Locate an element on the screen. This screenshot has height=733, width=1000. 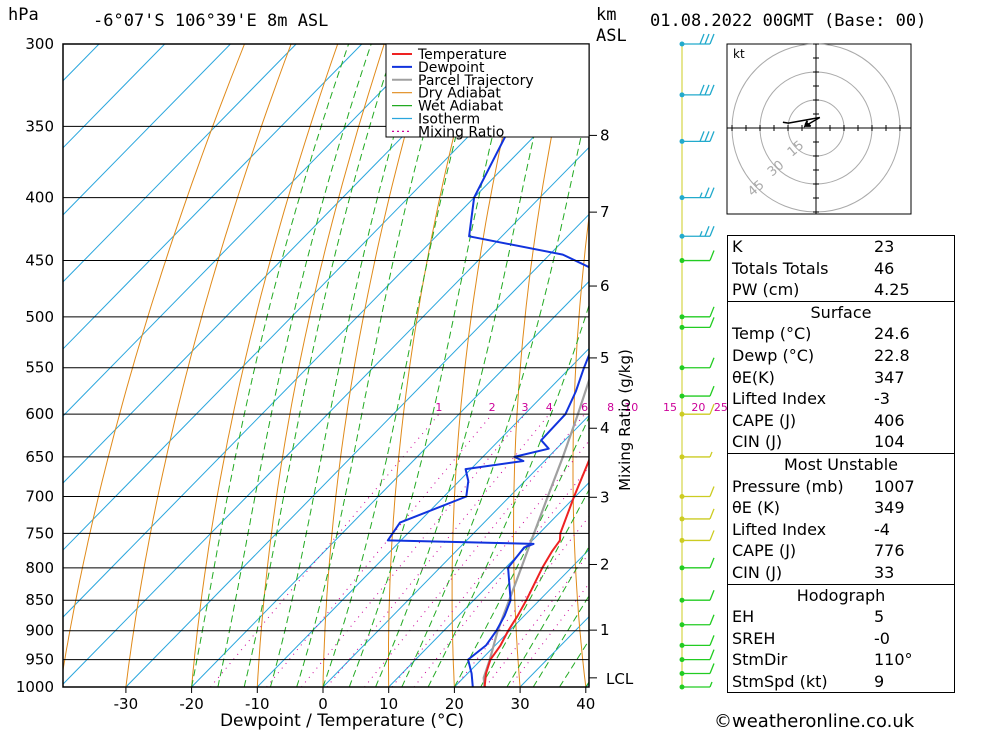
index-row: SREH -0 is located at coordinates (841, 639).